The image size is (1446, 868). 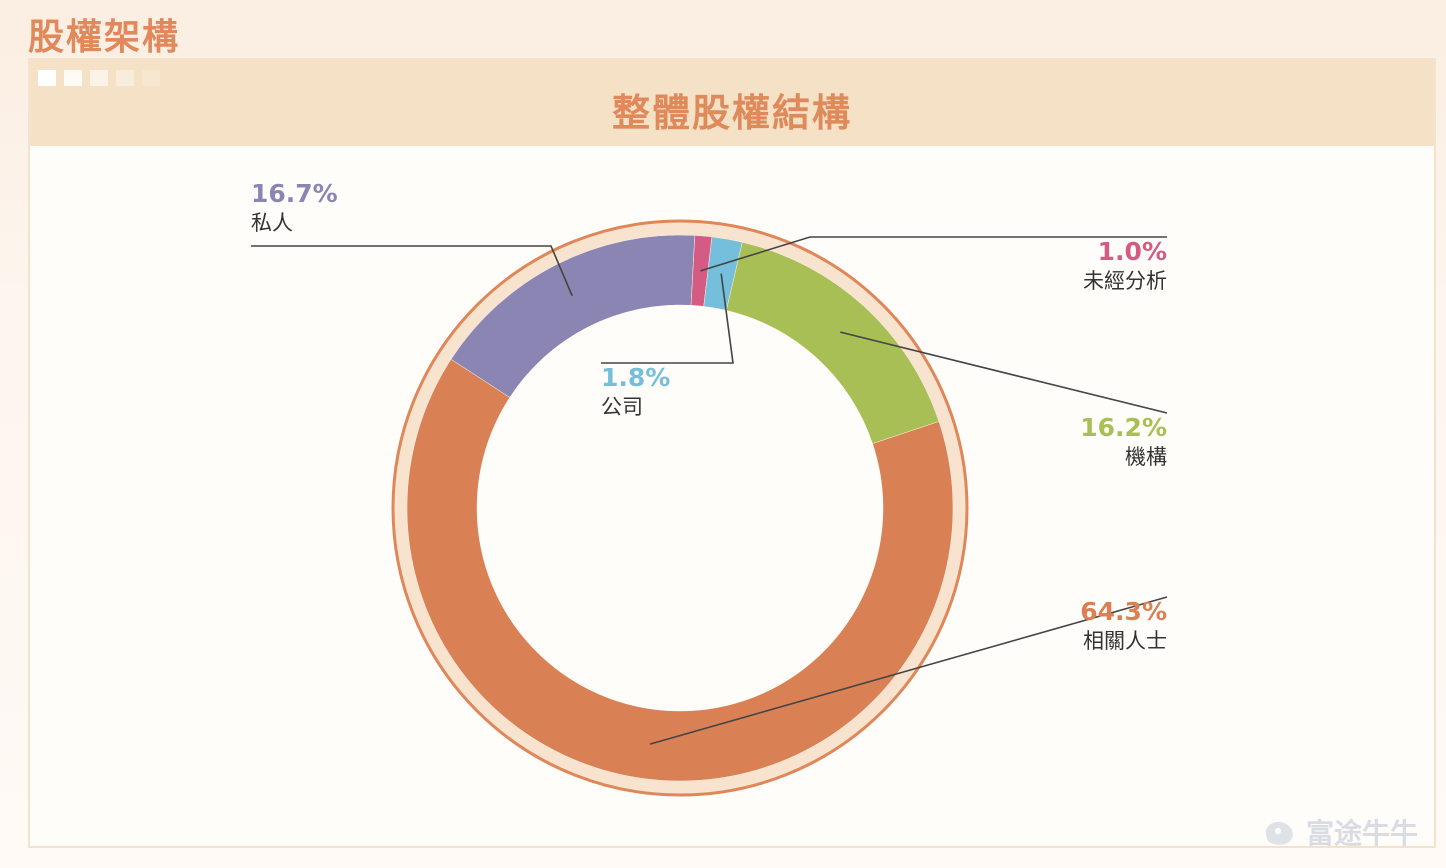 I want to click on pagination-dots, so click(x=99, y=78).